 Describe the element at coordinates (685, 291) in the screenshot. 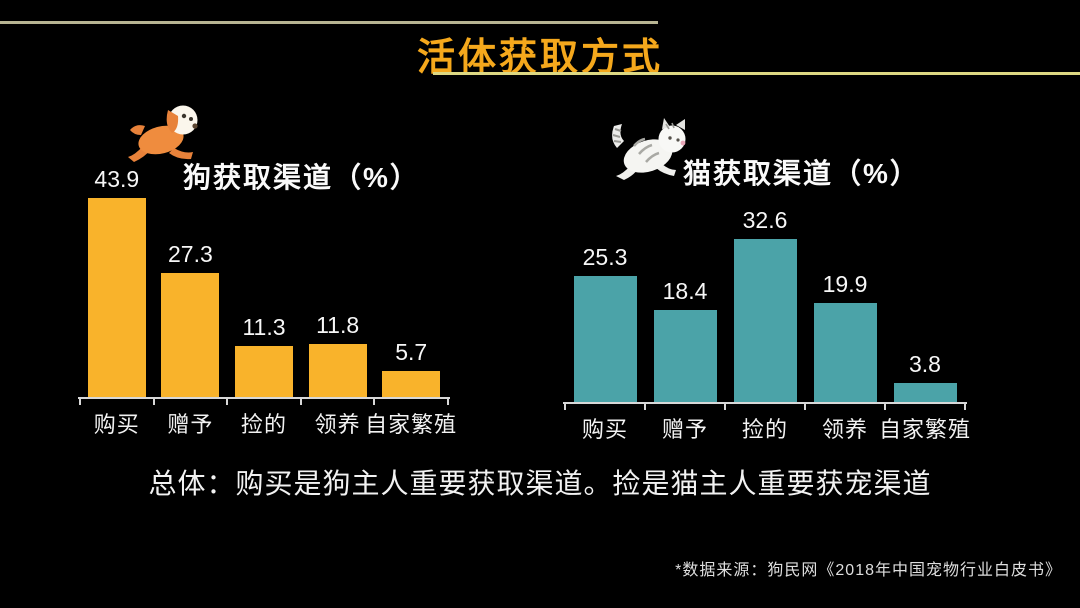

I see `bar-value-label: 18.4` at that location.